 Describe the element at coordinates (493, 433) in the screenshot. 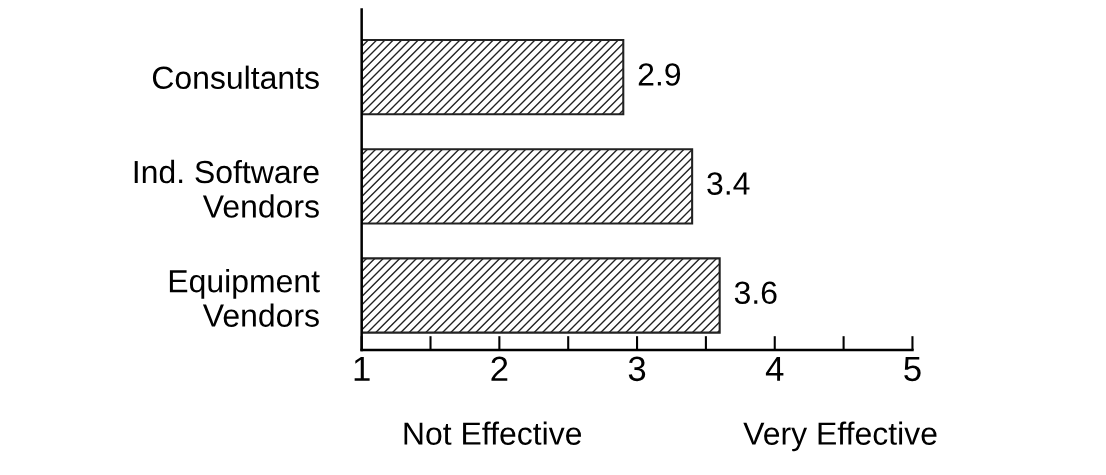

I see `text: Not Effective` at that location.